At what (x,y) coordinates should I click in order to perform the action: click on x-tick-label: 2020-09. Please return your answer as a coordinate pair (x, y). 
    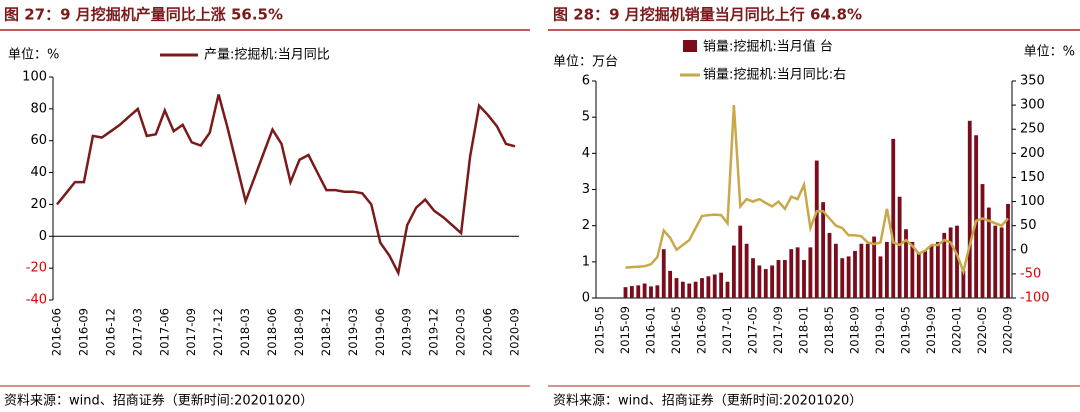
    Looking at the image, I should click on (515, 332).